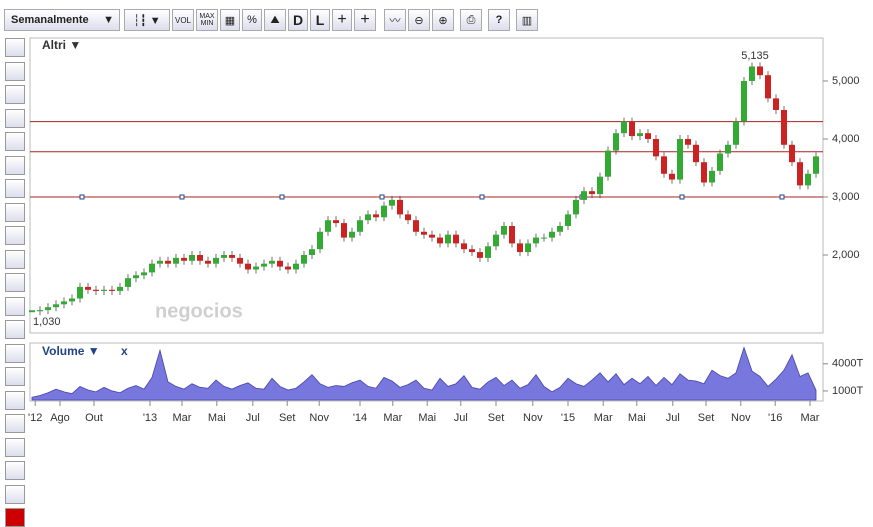 This screenshot has height=527, width=873. I want to click on l-label: L, so click(320, 20).